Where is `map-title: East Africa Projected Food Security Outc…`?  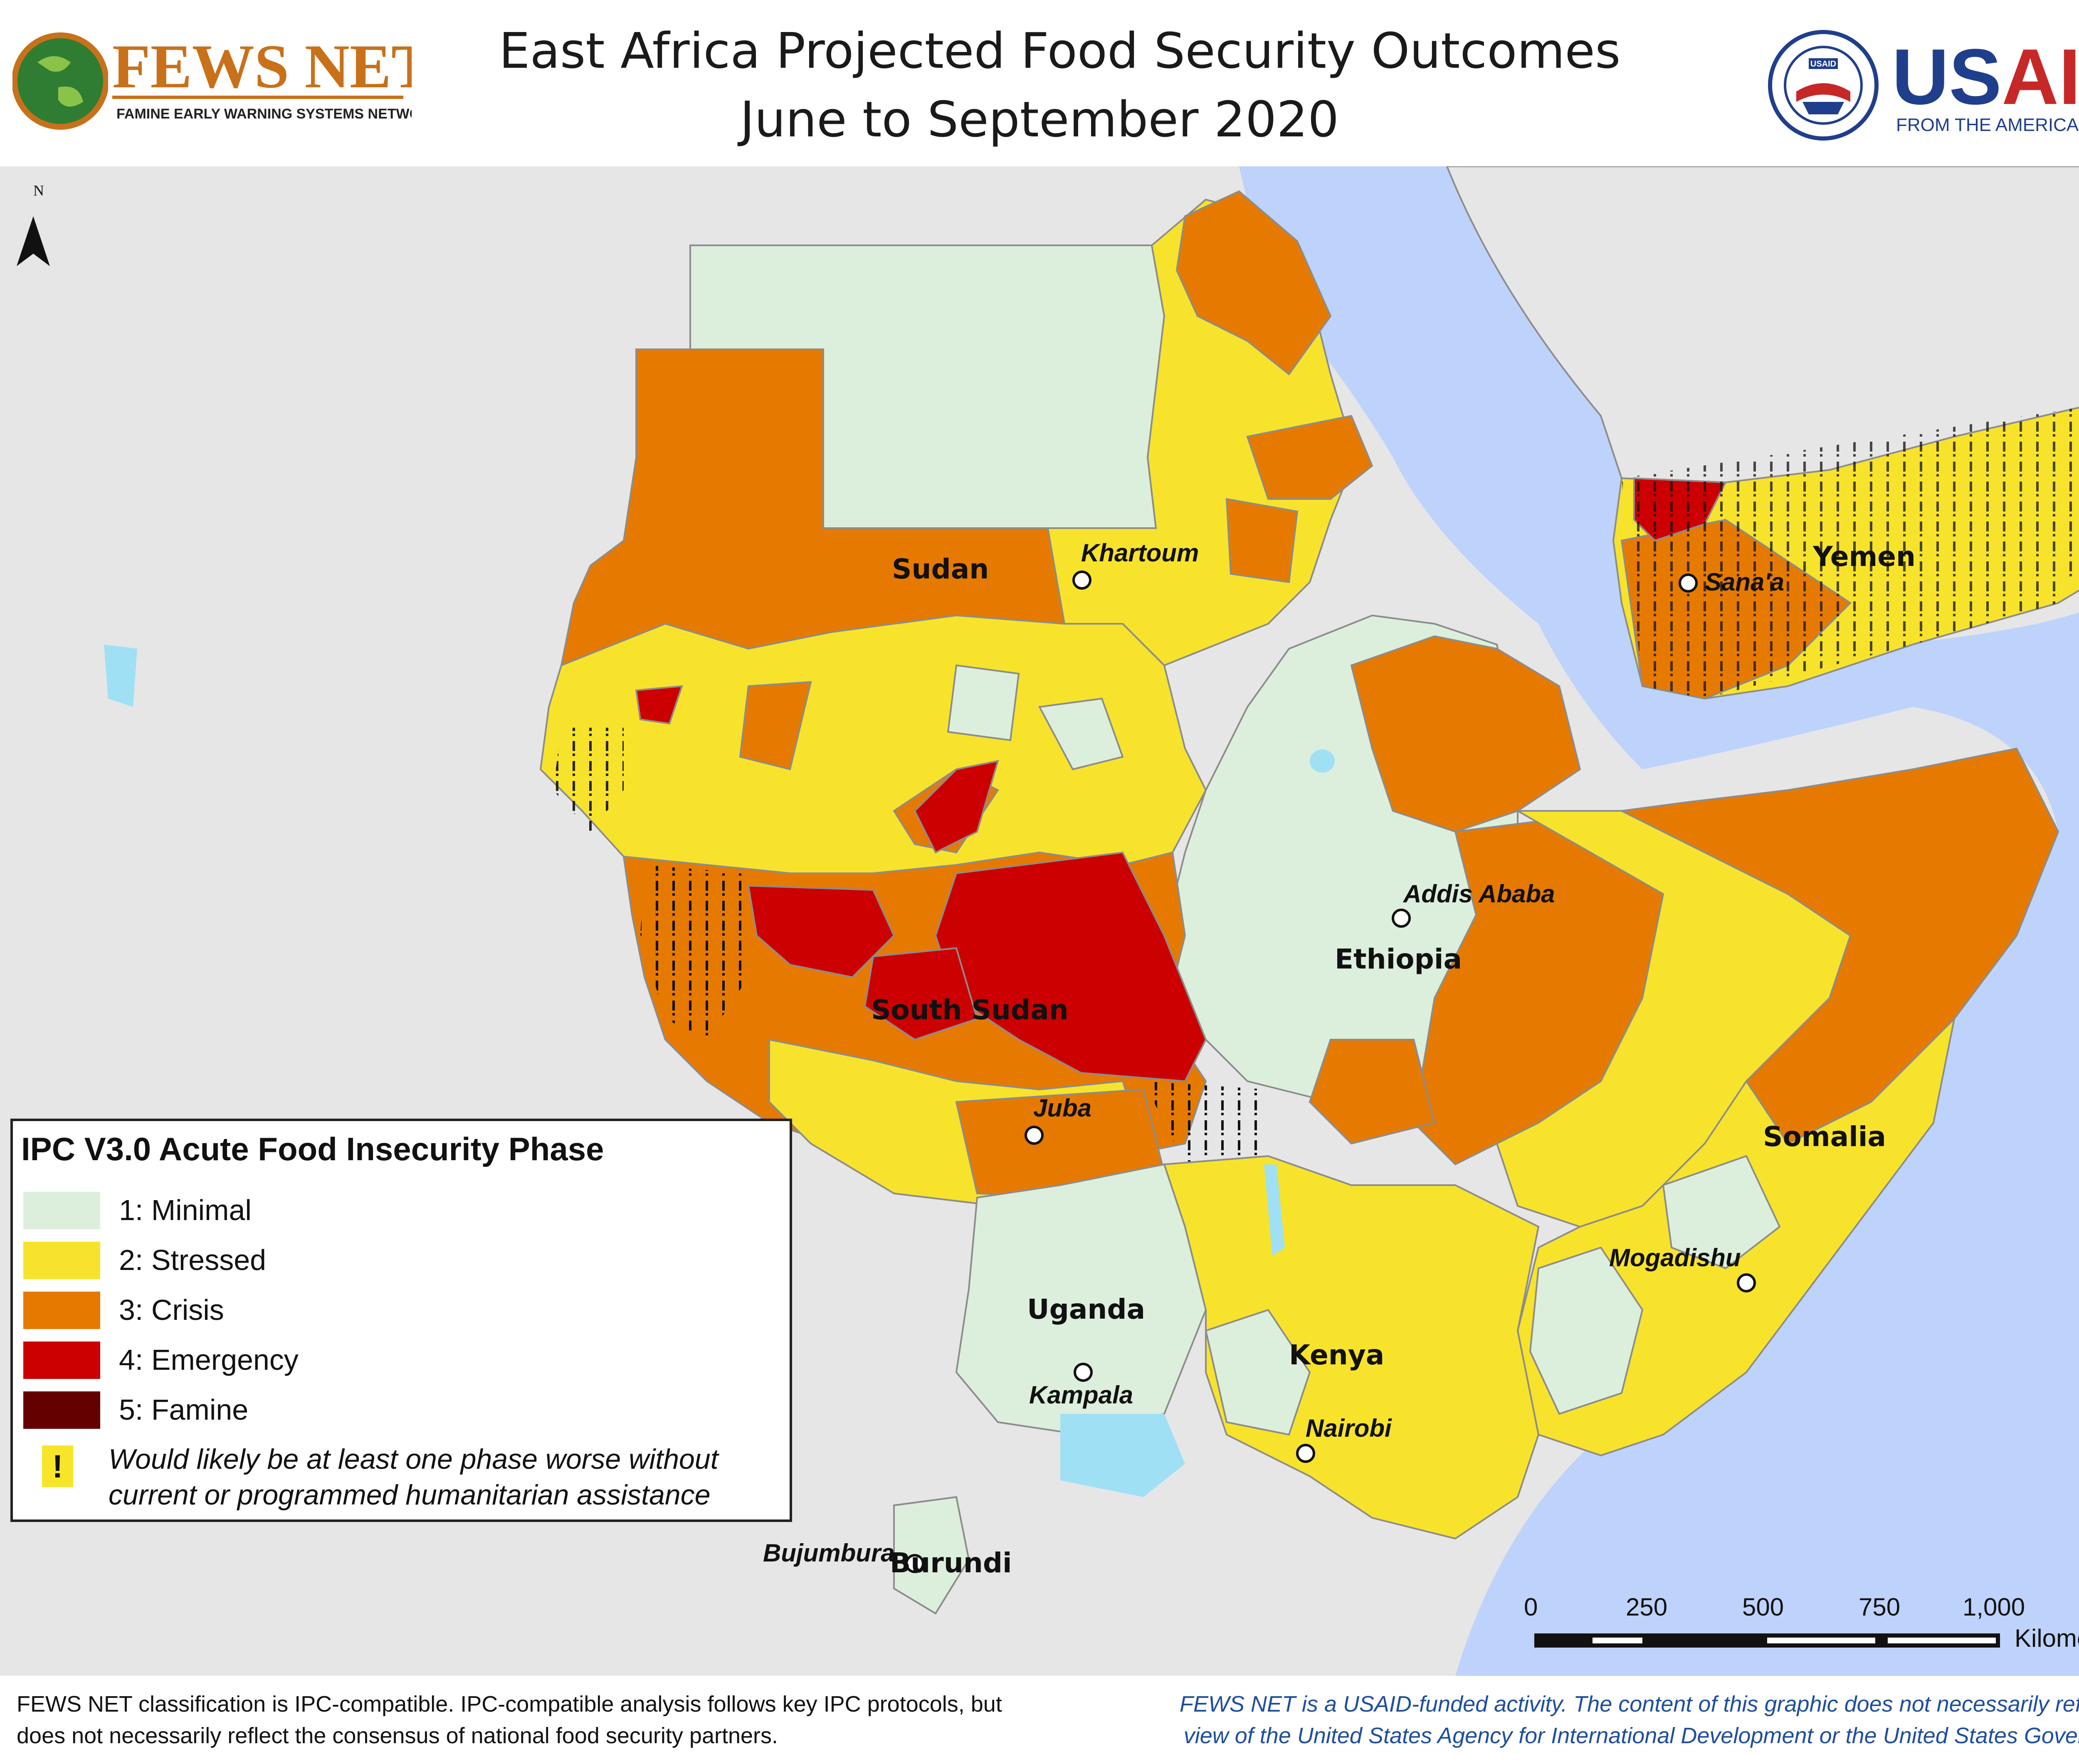 map-title: East Africa Projected Food Security Outc… is located at coordinates (1060, 85).